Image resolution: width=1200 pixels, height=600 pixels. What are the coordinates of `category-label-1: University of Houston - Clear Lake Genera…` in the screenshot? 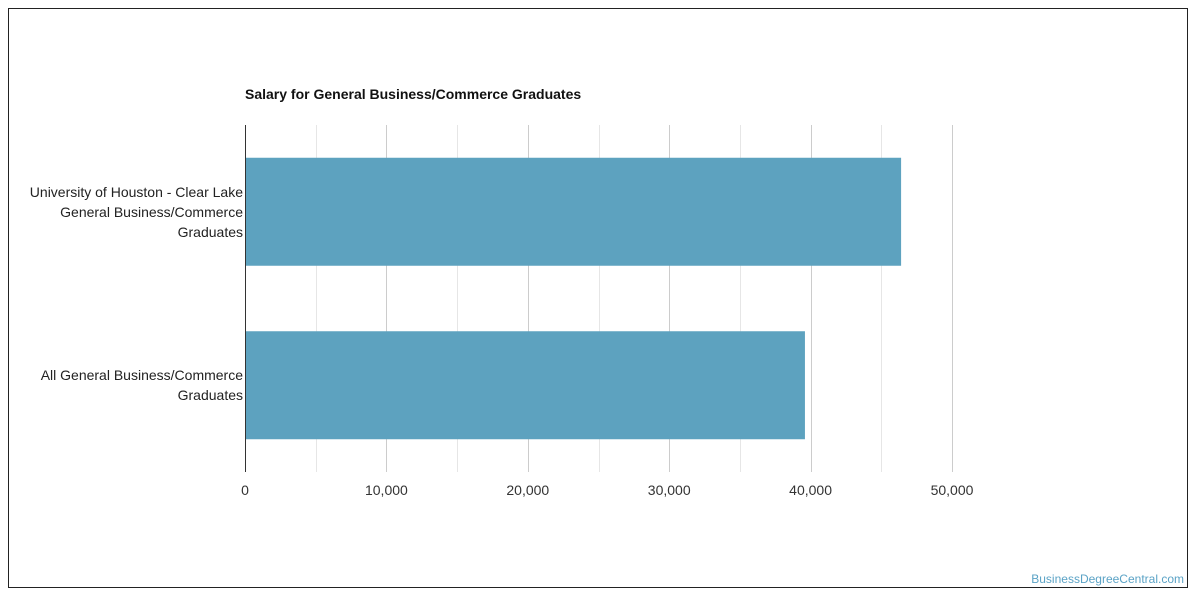 It's located at (123, 212).